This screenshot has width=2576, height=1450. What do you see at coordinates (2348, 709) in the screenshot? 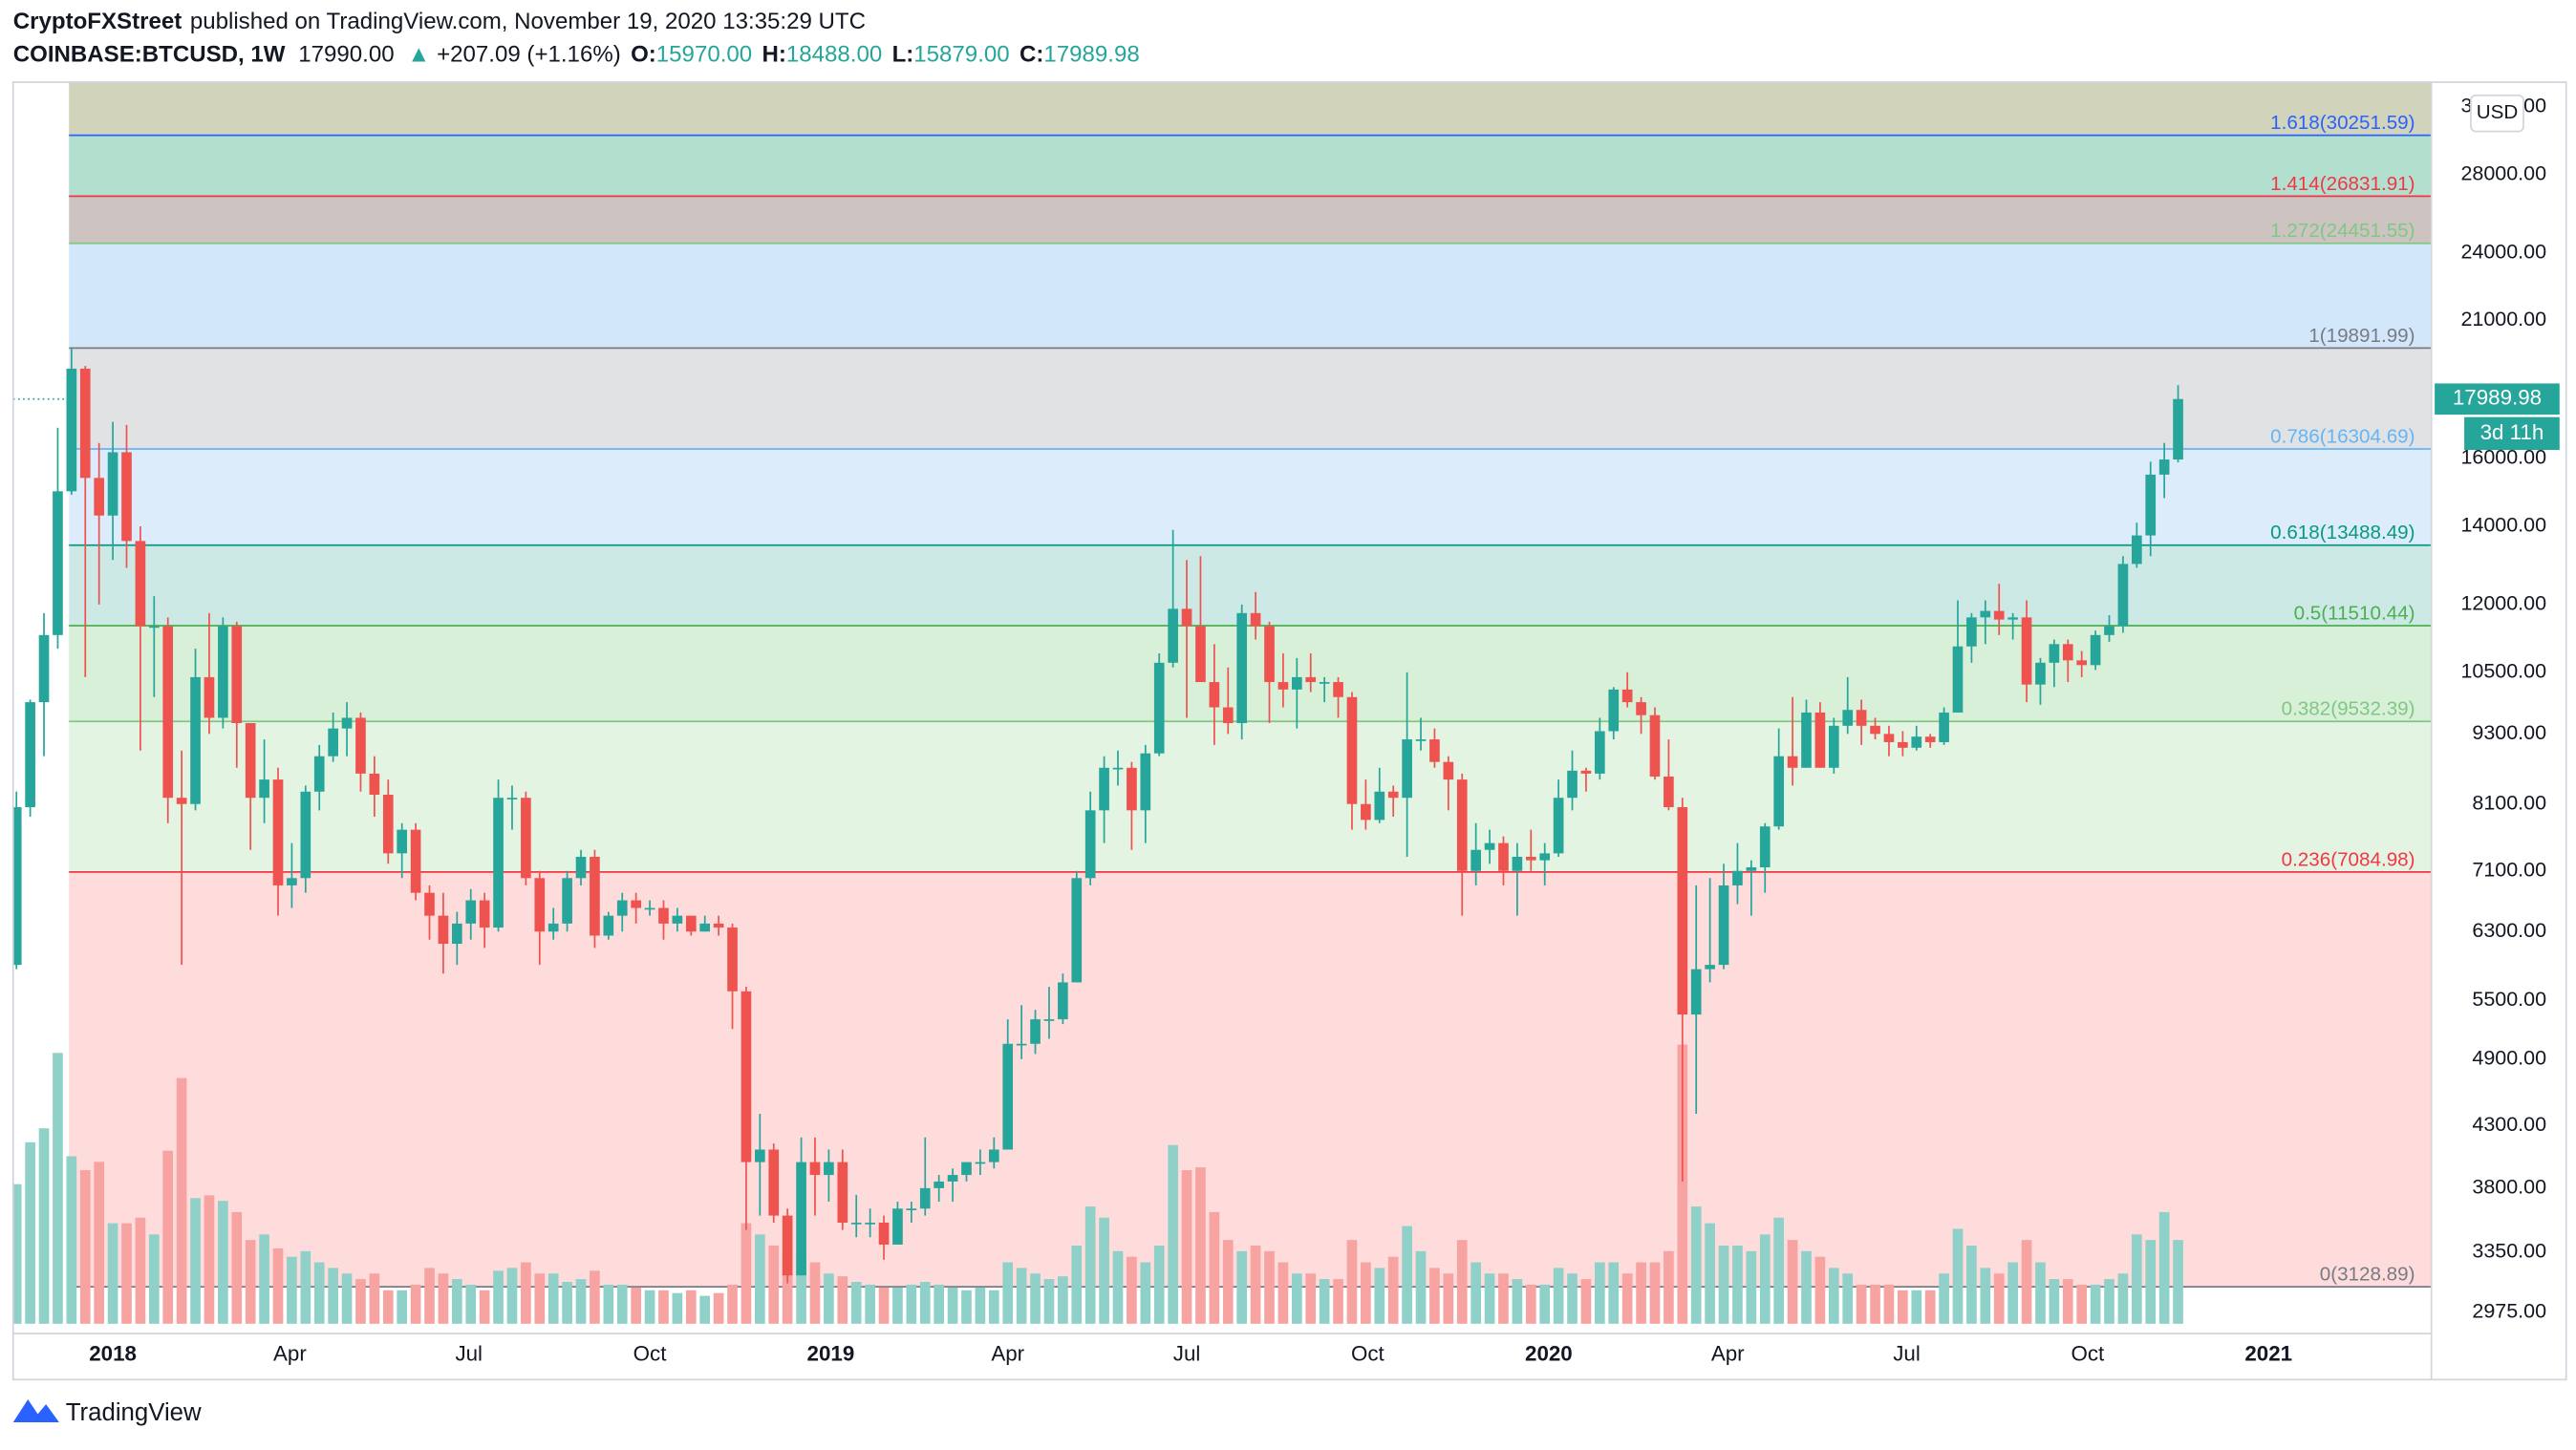
I see `fib-label: 0.382(9532.39)` at bounding box center [2348, 709].